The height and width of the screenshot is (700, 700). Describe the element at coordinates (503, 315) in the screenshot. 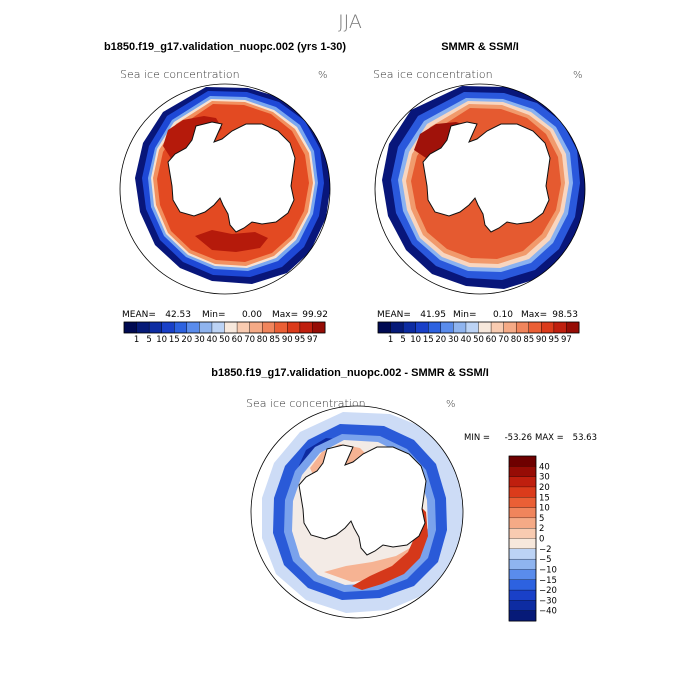

I see `obs-min-value: 0.10` at that location.